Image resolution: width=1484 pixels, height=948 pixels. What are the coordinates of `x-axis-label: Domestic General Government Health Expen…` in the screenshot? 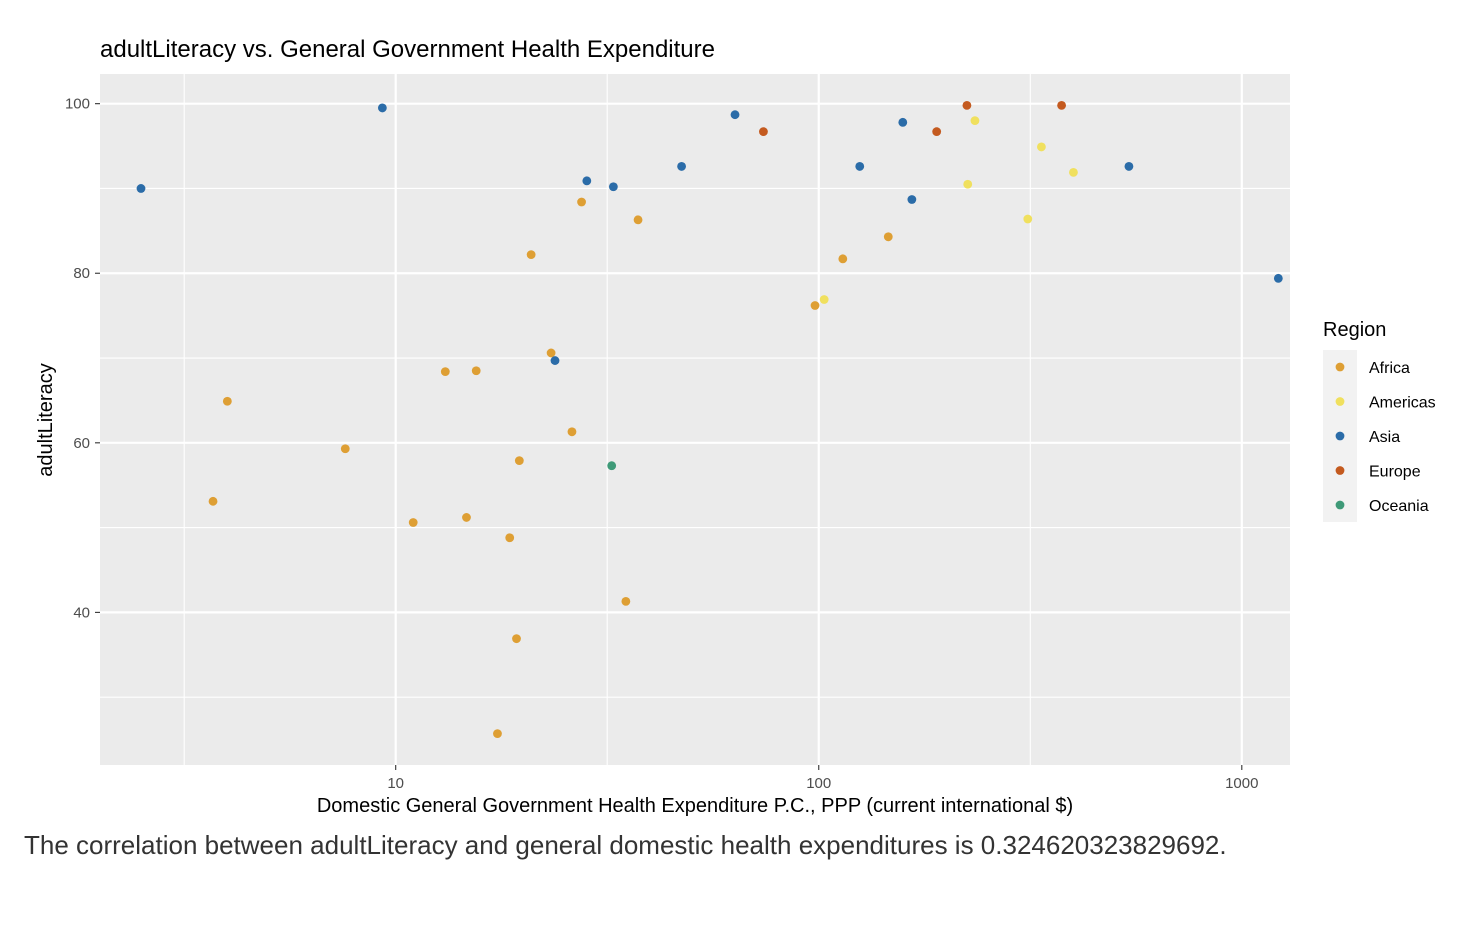 It's located at (695, 806).